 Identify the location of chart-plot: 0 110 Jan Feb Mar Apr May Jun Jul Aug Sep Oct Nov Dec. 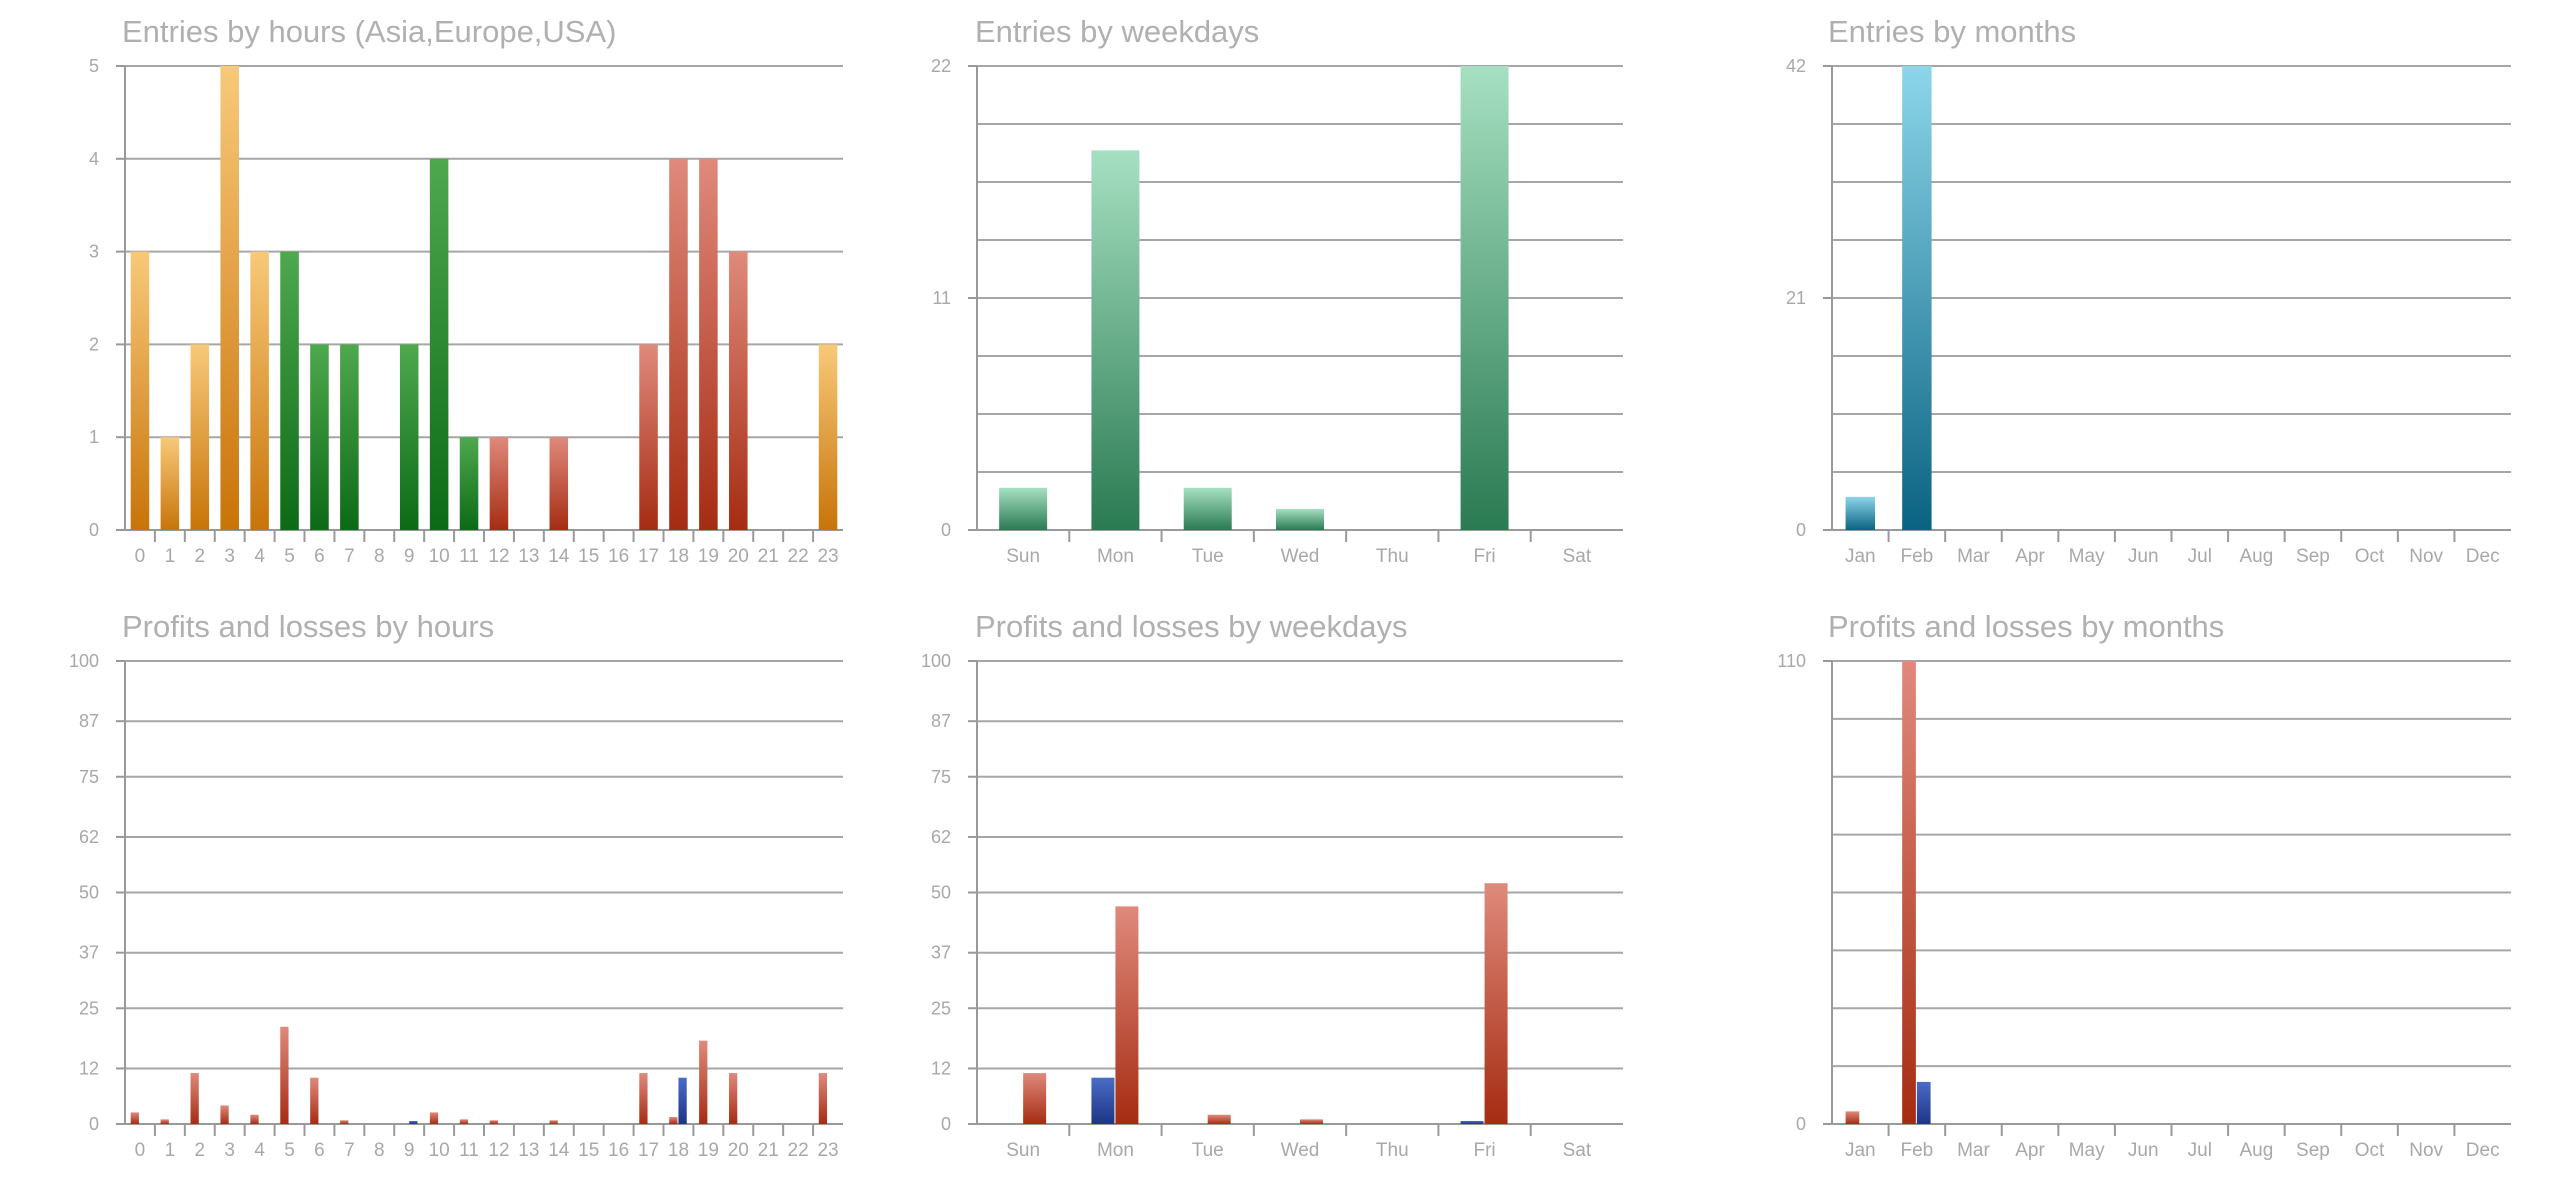
(2144, 906).